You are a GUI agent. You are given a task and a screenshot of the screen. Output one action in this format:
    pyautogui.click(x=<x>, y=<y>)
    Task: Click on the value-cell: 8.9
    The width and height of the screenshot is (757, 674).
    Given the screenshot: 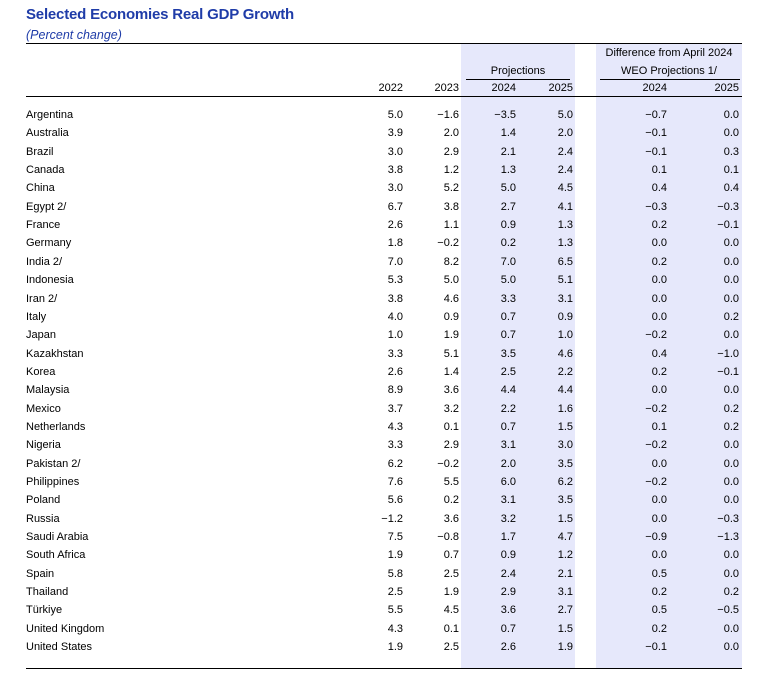 What is the action you would take?
    pyautogui.click(x=395, y=390)
    